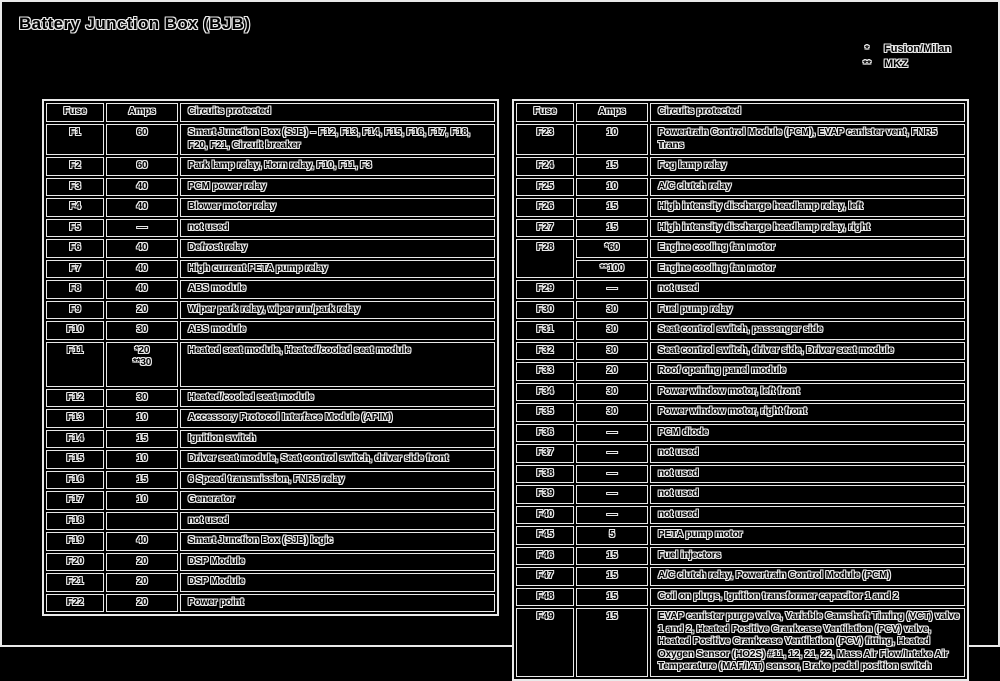 The height and width of the screenshot is (681, 1000). I want to click on header-amps: Amps, so click(142, 112).